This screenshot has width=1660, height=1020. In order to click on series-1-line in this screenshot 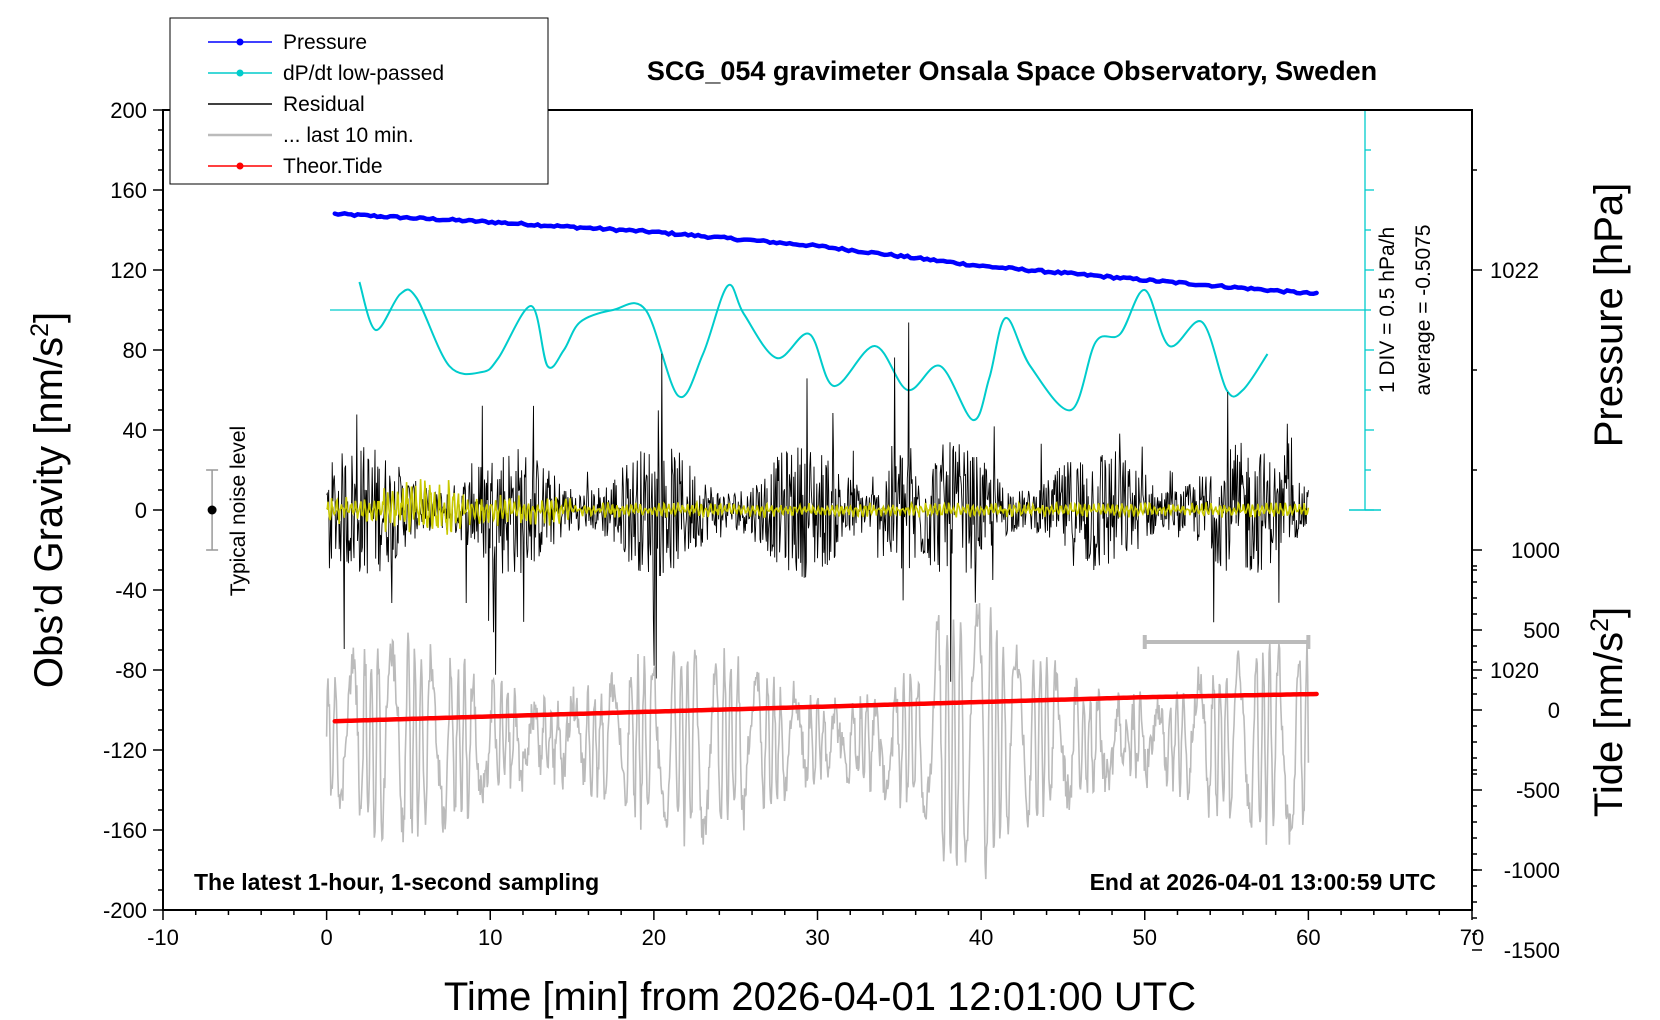, I will do `click(813, 351)`.